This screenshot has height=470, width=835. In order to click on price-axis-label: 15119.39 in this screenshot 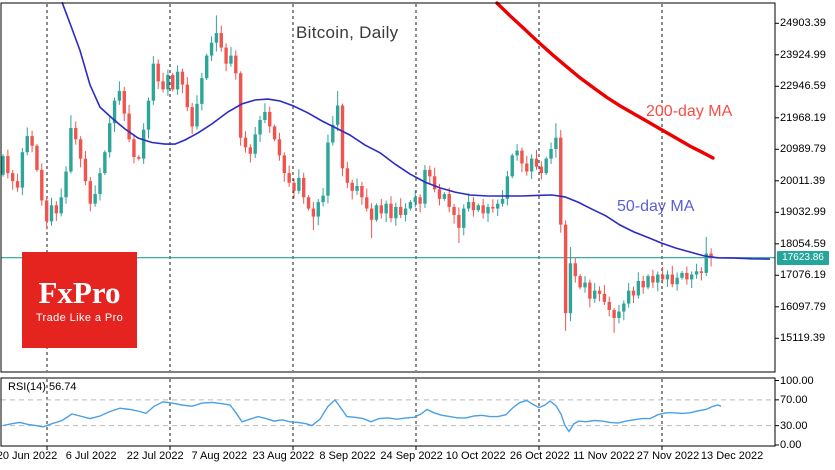, I will do `click(803, 338)`.